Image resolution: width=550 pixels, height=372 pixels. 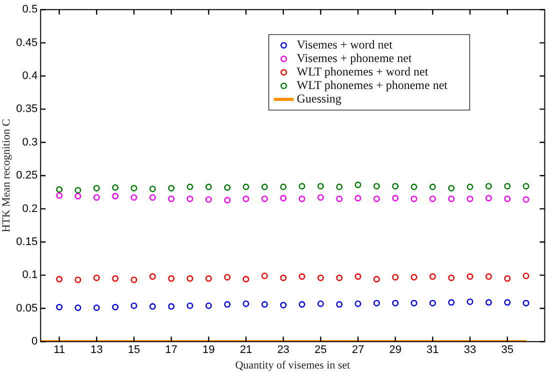 I want to click on y-tick-label: 0.3, so click(x=30, y=142).